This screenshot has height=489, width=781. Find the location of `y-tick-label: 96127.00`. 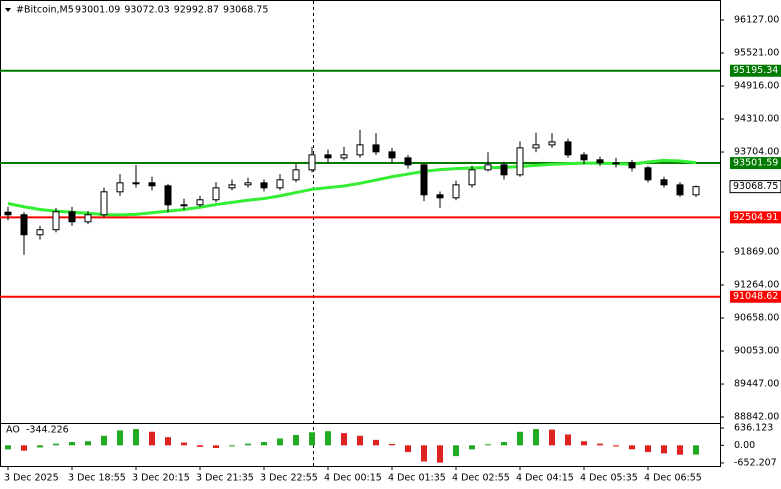

y-tick-label: 96127.00 is located at coordinates (756, 19).